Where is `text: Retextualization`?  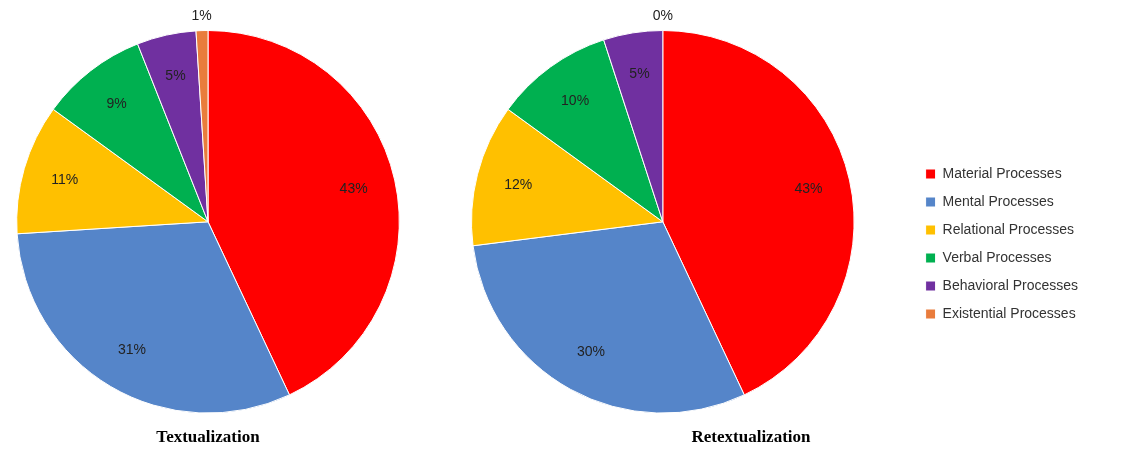 text: Retextualization is located at coordinates (751, 437).